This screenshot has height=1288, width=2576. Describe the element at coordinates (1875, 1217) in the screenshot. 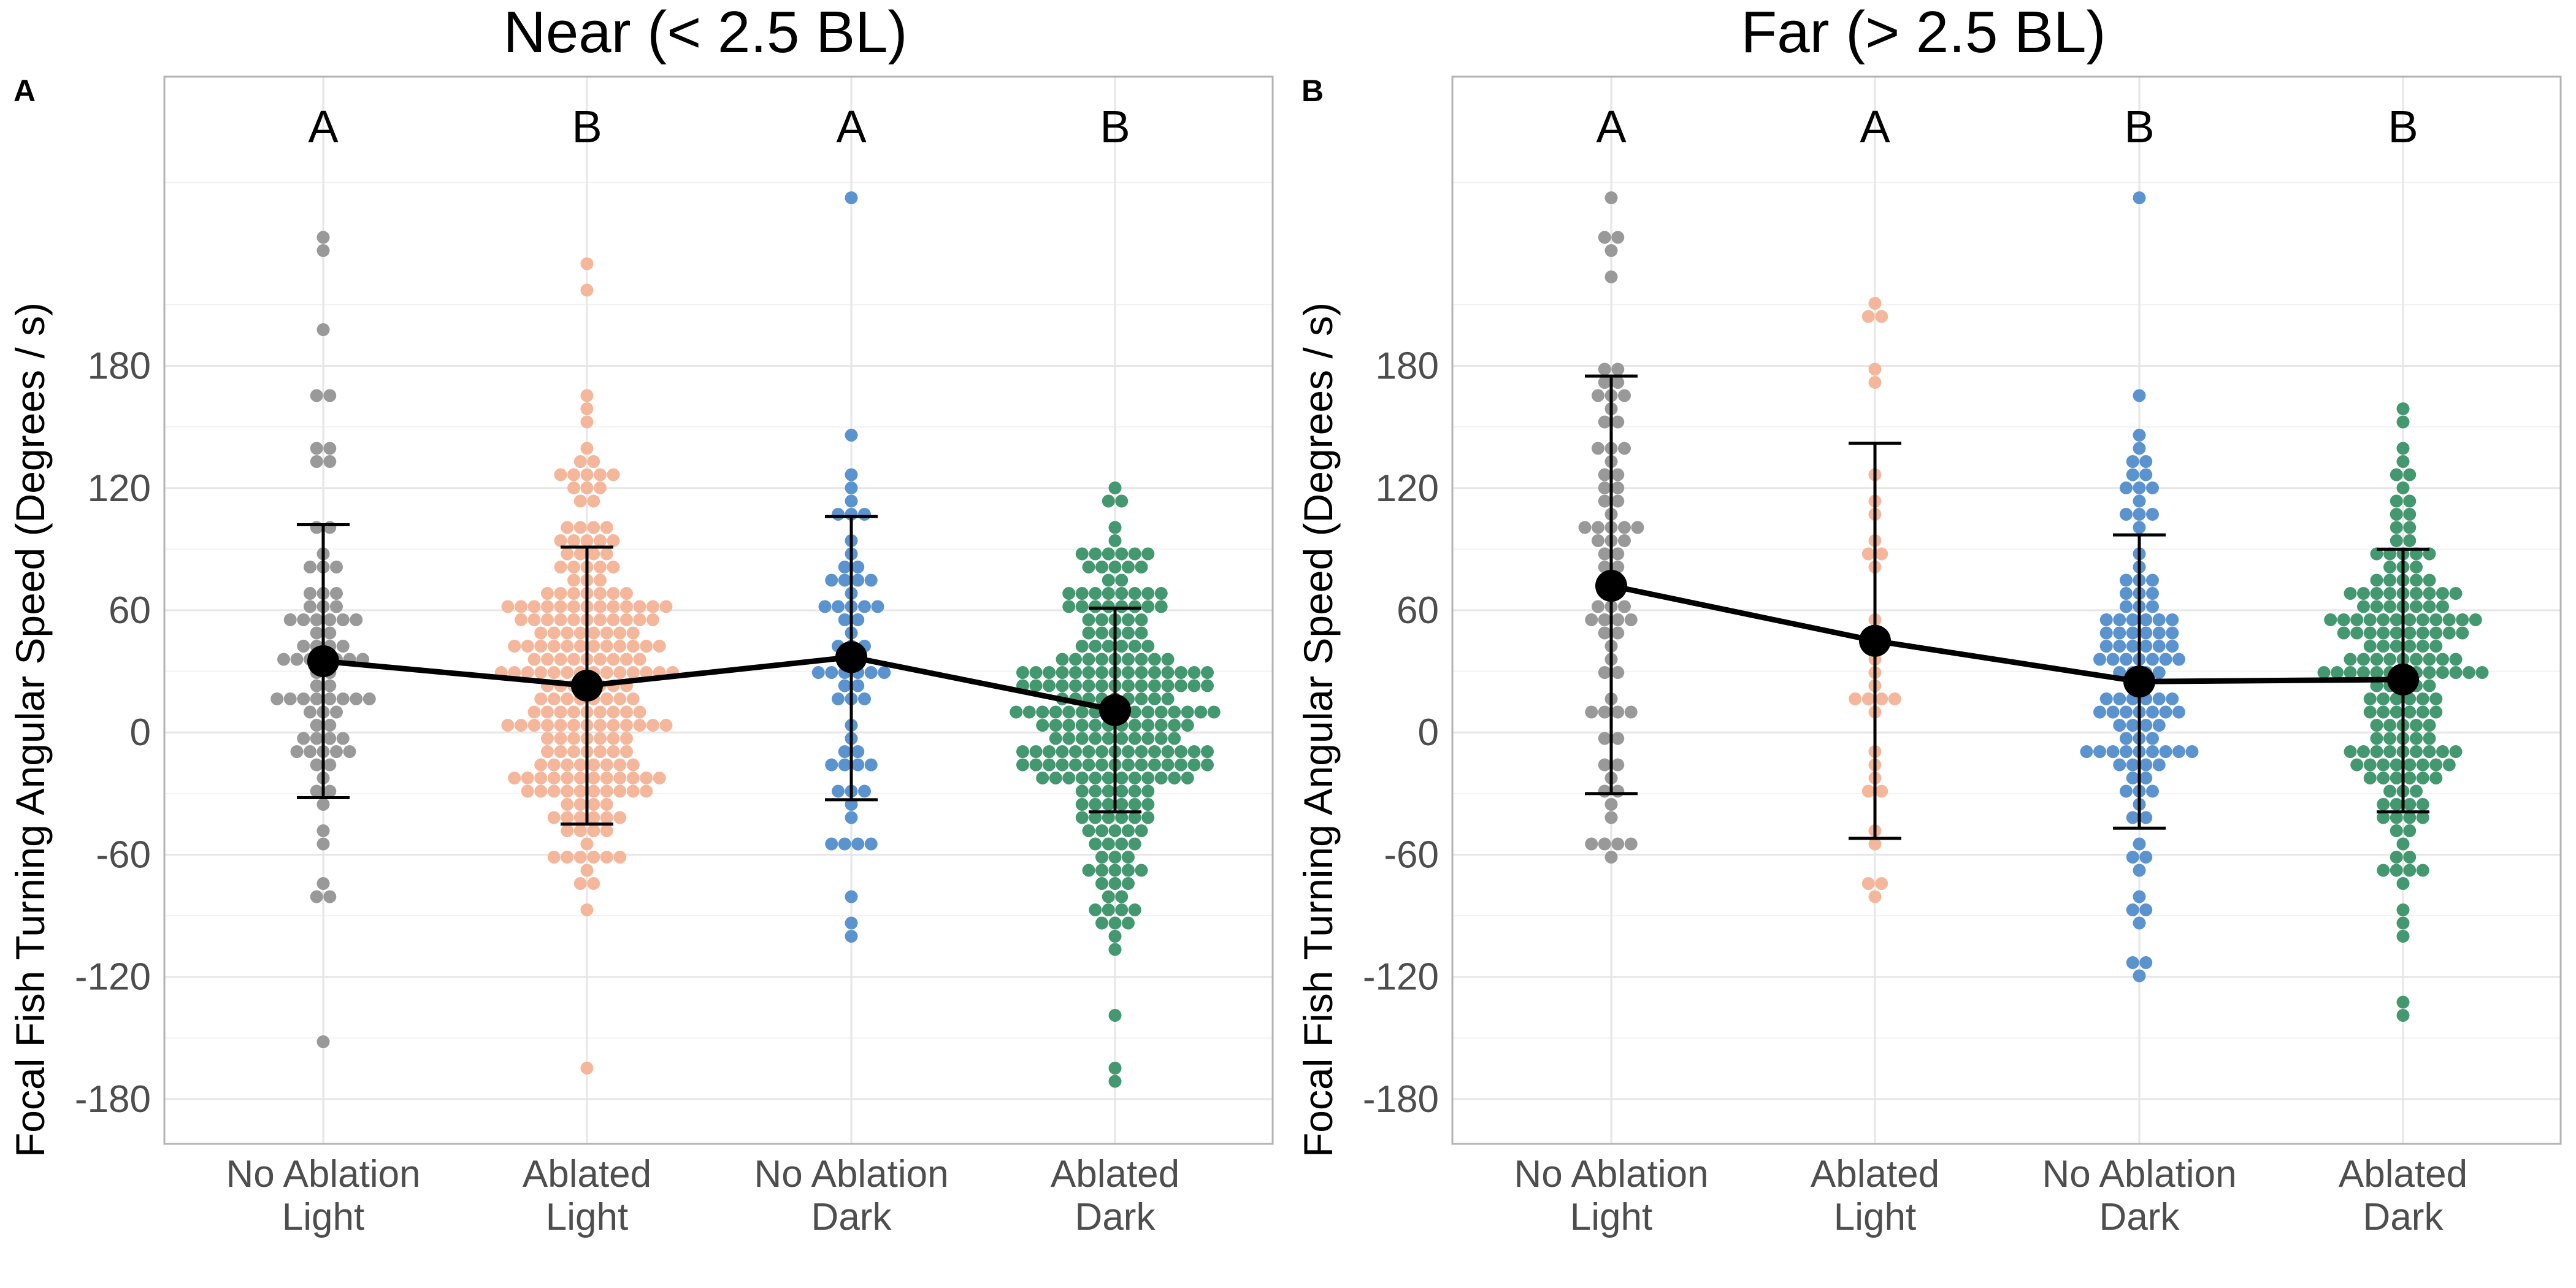

I see `x-tick-label: Light` at that location.